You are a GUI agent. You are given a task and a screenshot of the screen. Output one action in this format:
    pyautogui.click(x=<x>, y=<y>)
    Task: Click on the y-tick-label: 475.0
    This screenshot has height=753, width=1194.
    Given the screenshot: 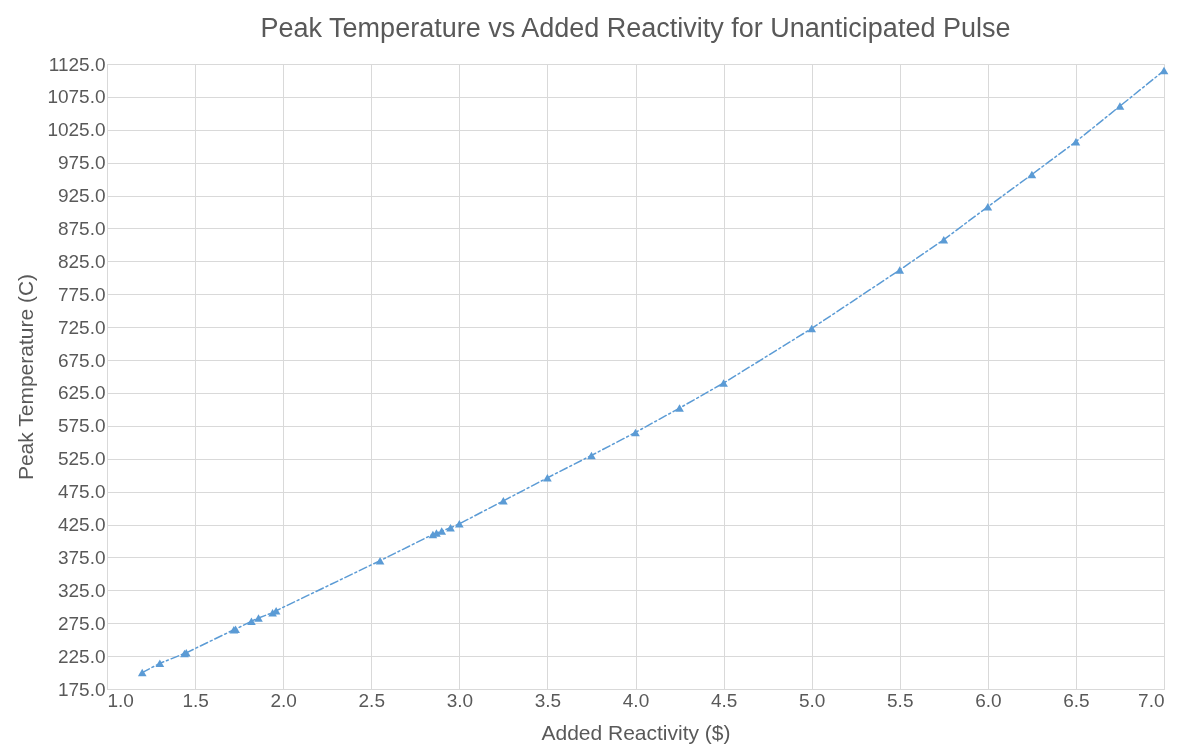 What is the action you would take?
    pyautogui.click(x=81, y=492)
    